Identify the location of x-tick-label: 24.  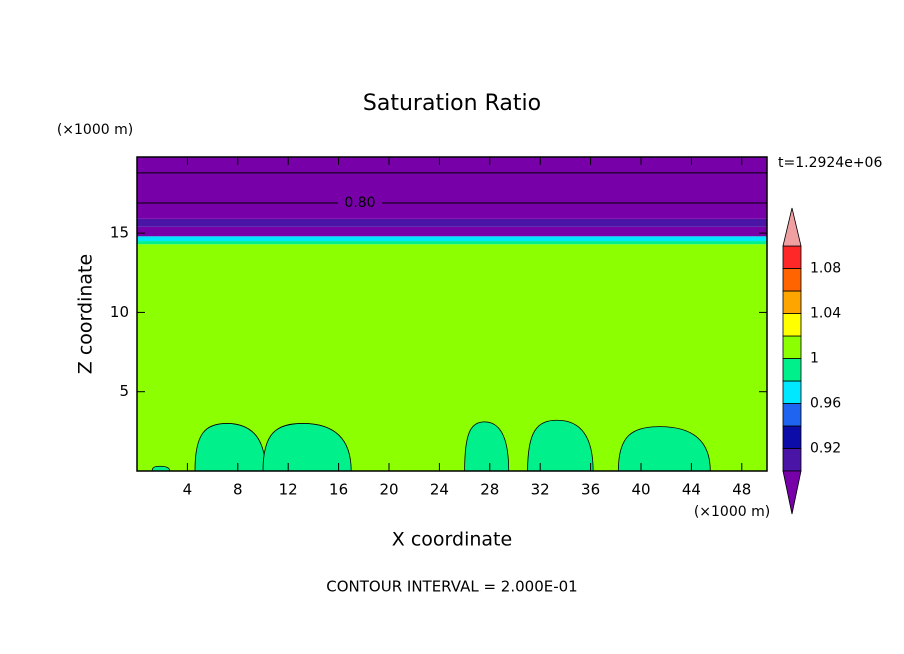
(439, 490).